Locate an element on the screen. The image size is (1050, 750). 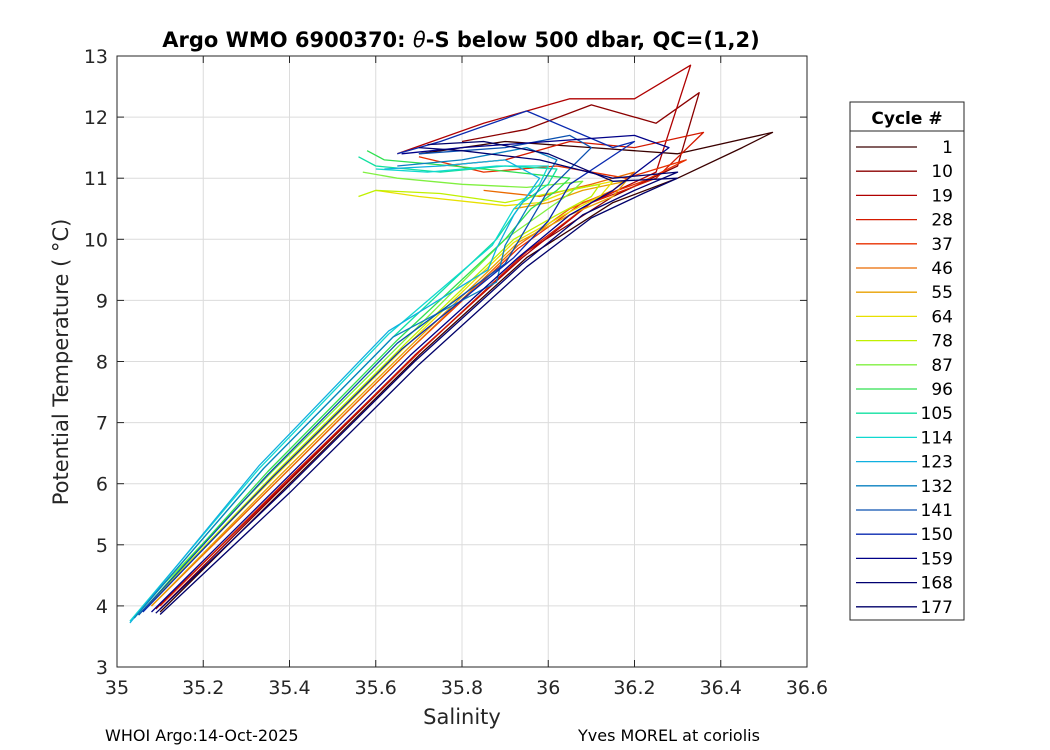
legend-entry: 46 is located at coordinates (904, 269).